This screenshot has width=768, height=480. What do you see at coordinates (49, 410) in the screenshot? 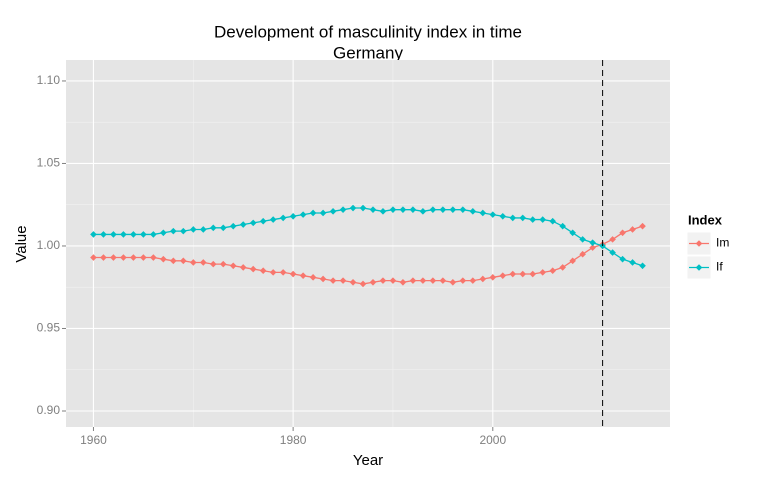
I see `y-tick-label: 0.90` at bounding box center [49, 410].